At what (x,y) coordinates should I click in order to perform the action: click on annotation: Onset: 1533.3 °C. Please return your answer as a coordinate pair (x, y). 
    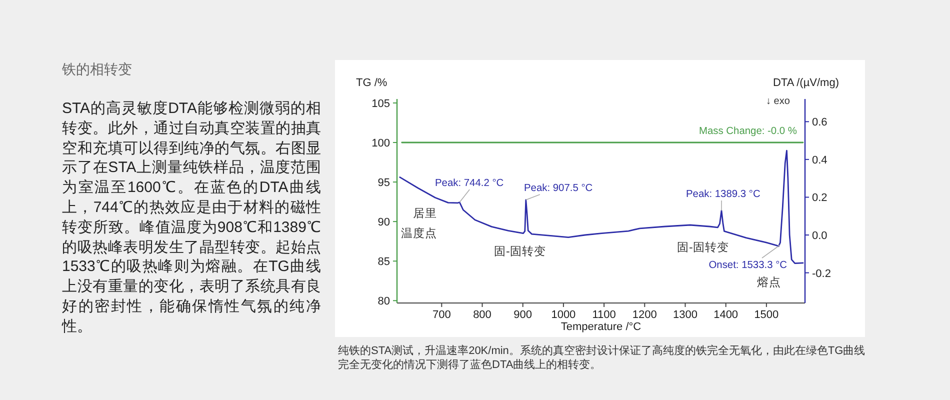
    Looking at the image, I should click on (747, 265).